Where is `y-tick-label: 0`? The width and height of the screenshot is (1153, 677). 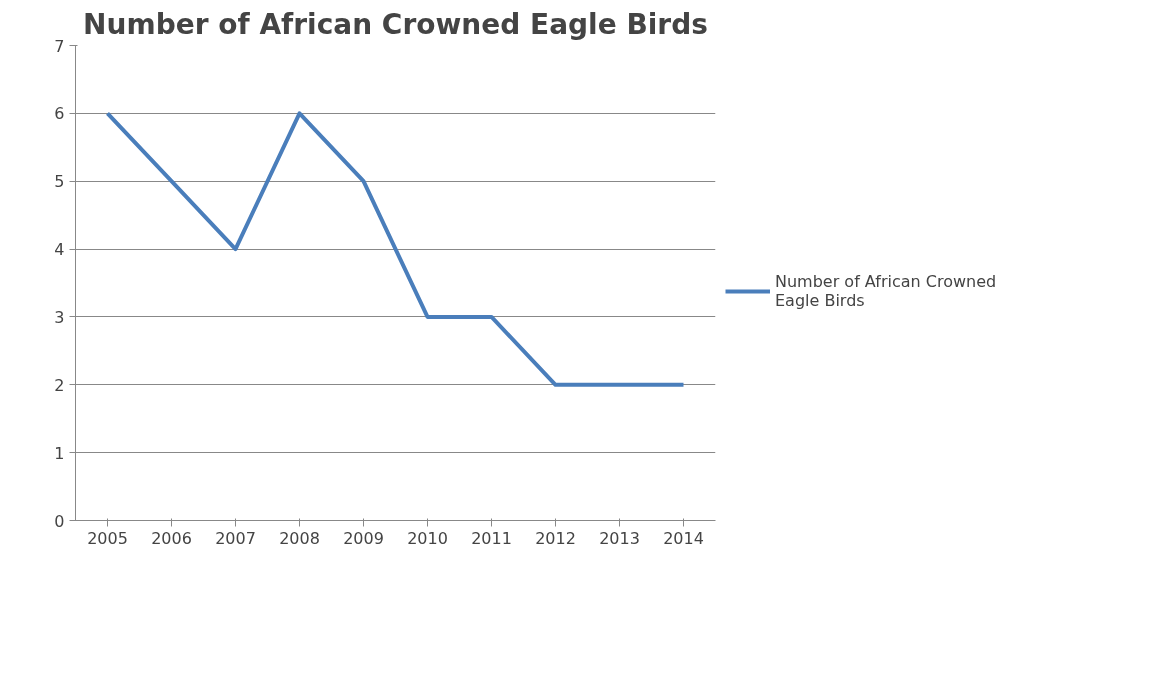
y-tick-label: 0 is located at coordinates (59, 521).